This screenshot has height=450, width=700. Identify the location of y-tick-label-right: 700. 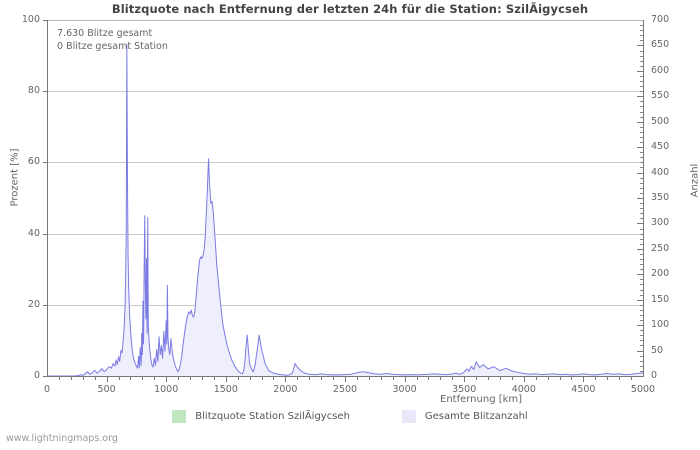
(660, 19).